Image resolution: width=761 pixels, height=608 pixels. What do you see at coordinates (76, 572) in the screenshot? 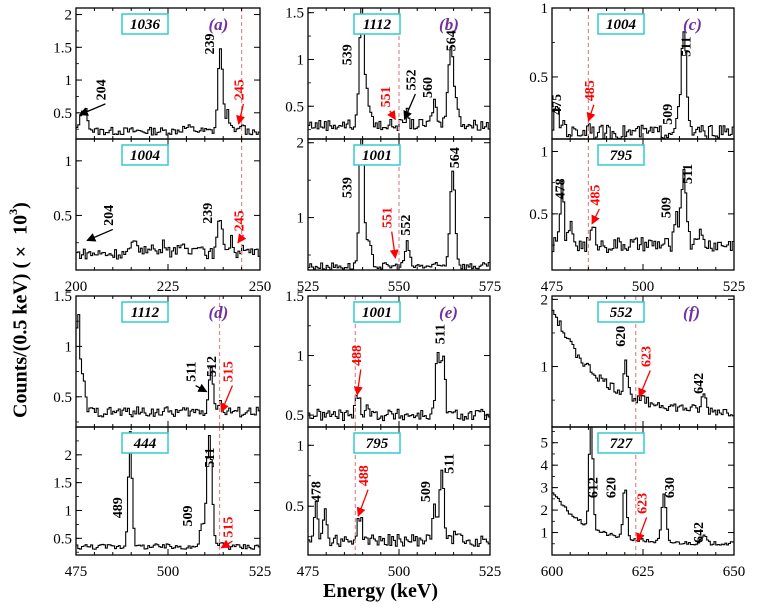
I see `x-tick-label: 475` at bounding box center [76, 572].